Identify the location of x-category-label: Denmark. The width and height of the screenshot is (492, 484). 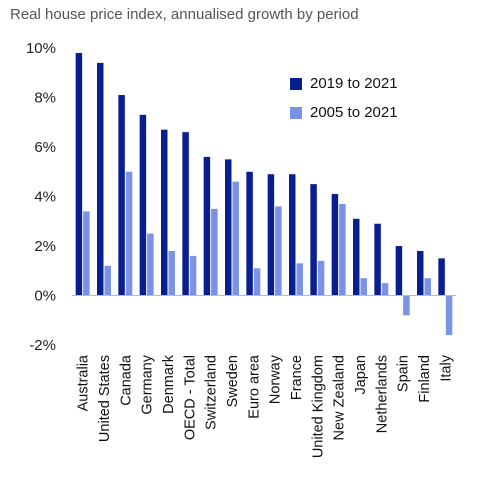
(169, 384).